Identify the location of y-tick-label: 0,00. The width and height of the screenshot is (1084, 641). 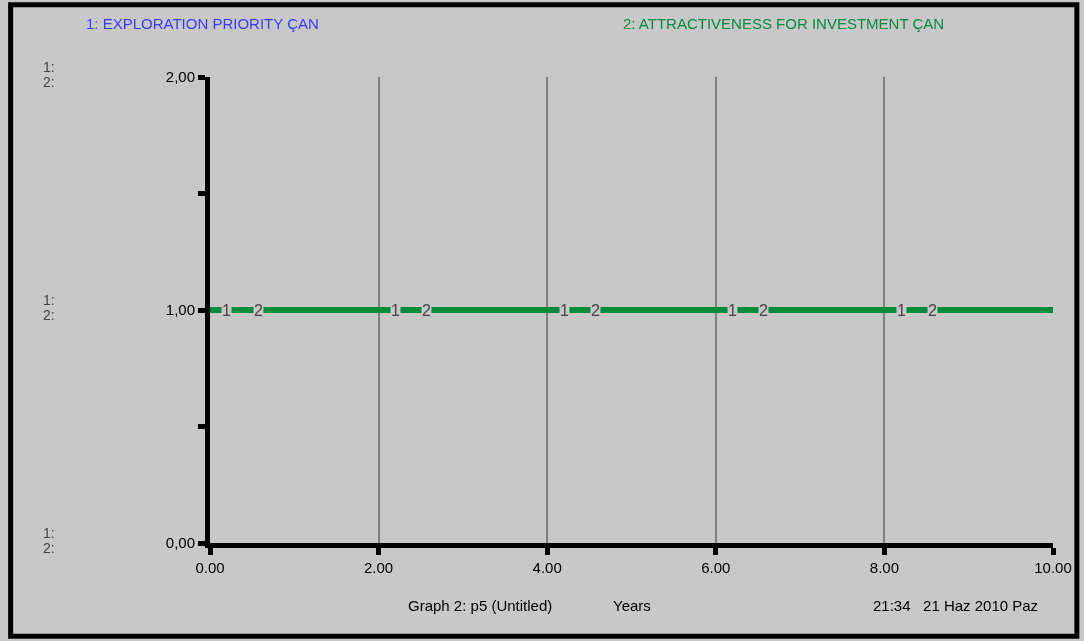
(180, 543).